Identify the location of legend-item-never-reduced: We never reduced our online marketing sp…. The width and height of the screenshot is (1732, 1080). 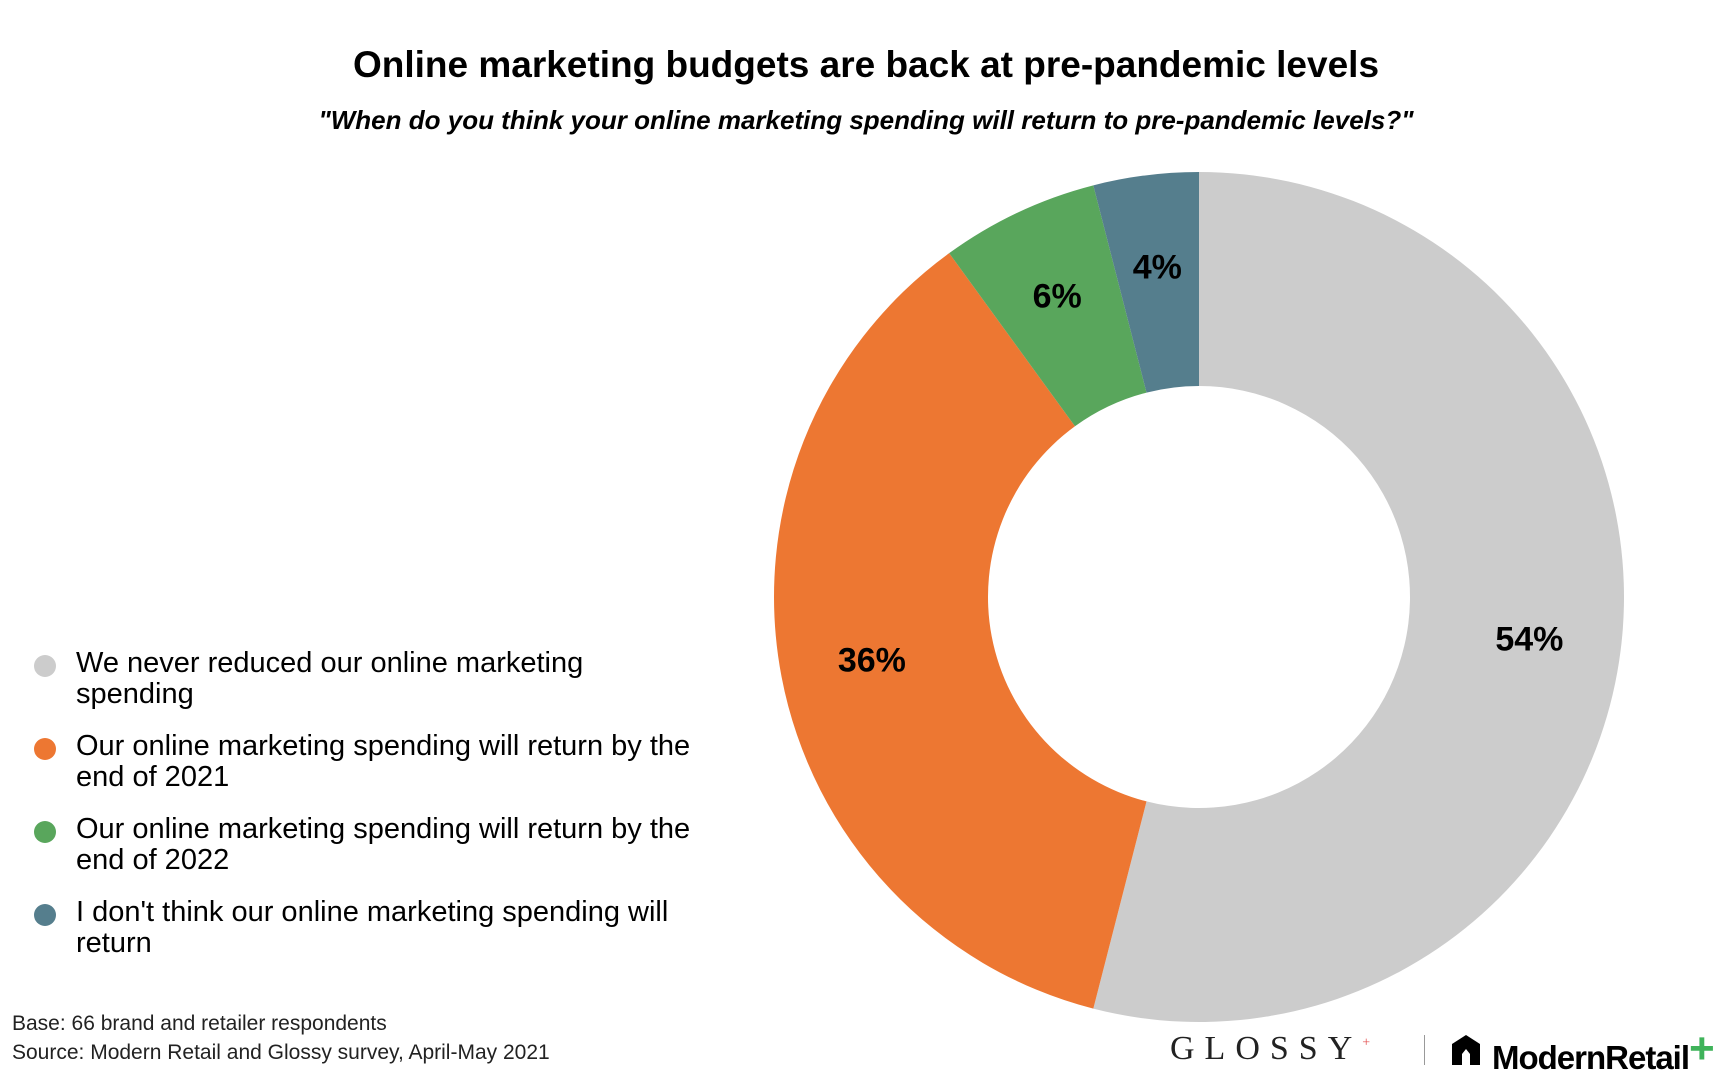
(404, 679).